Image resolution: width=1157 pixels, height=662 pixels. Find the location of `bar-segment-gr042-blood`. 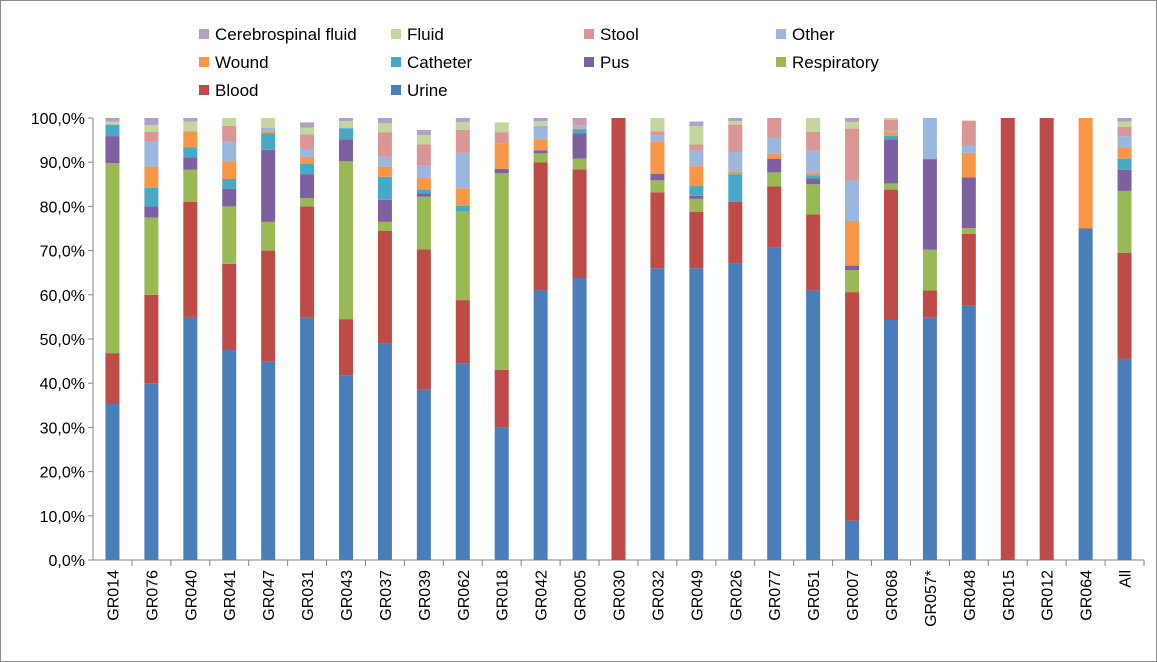

bar-segment-gr042-blood is located at coordinates (540, 226).